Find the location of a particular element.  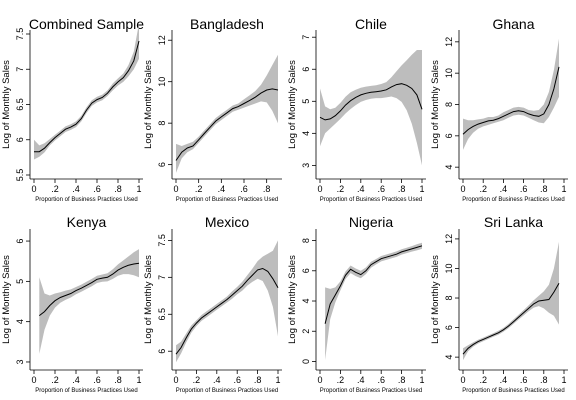

panel-title: Mexico is located at coordinates (227, 222).